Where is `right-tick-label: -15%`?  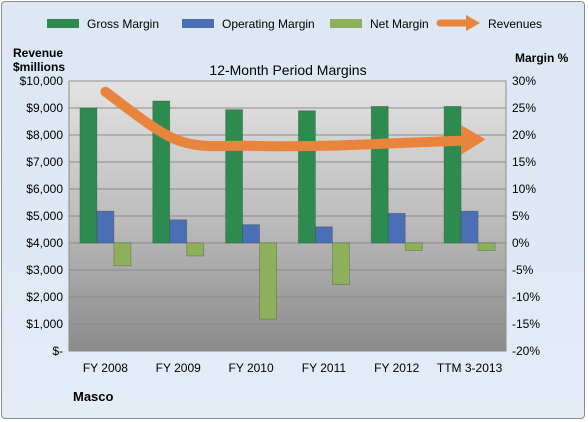
right-tick-label: -15% is located at coordinates (526, 324).